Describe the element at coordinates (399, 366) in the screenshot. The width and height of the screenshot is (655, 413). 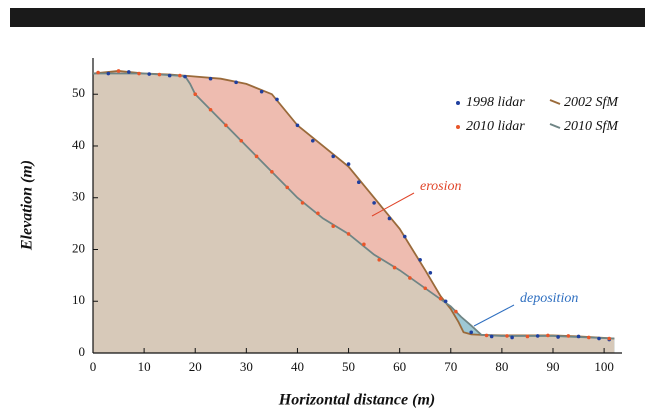
I see `x-tick-label: 60` at that location.